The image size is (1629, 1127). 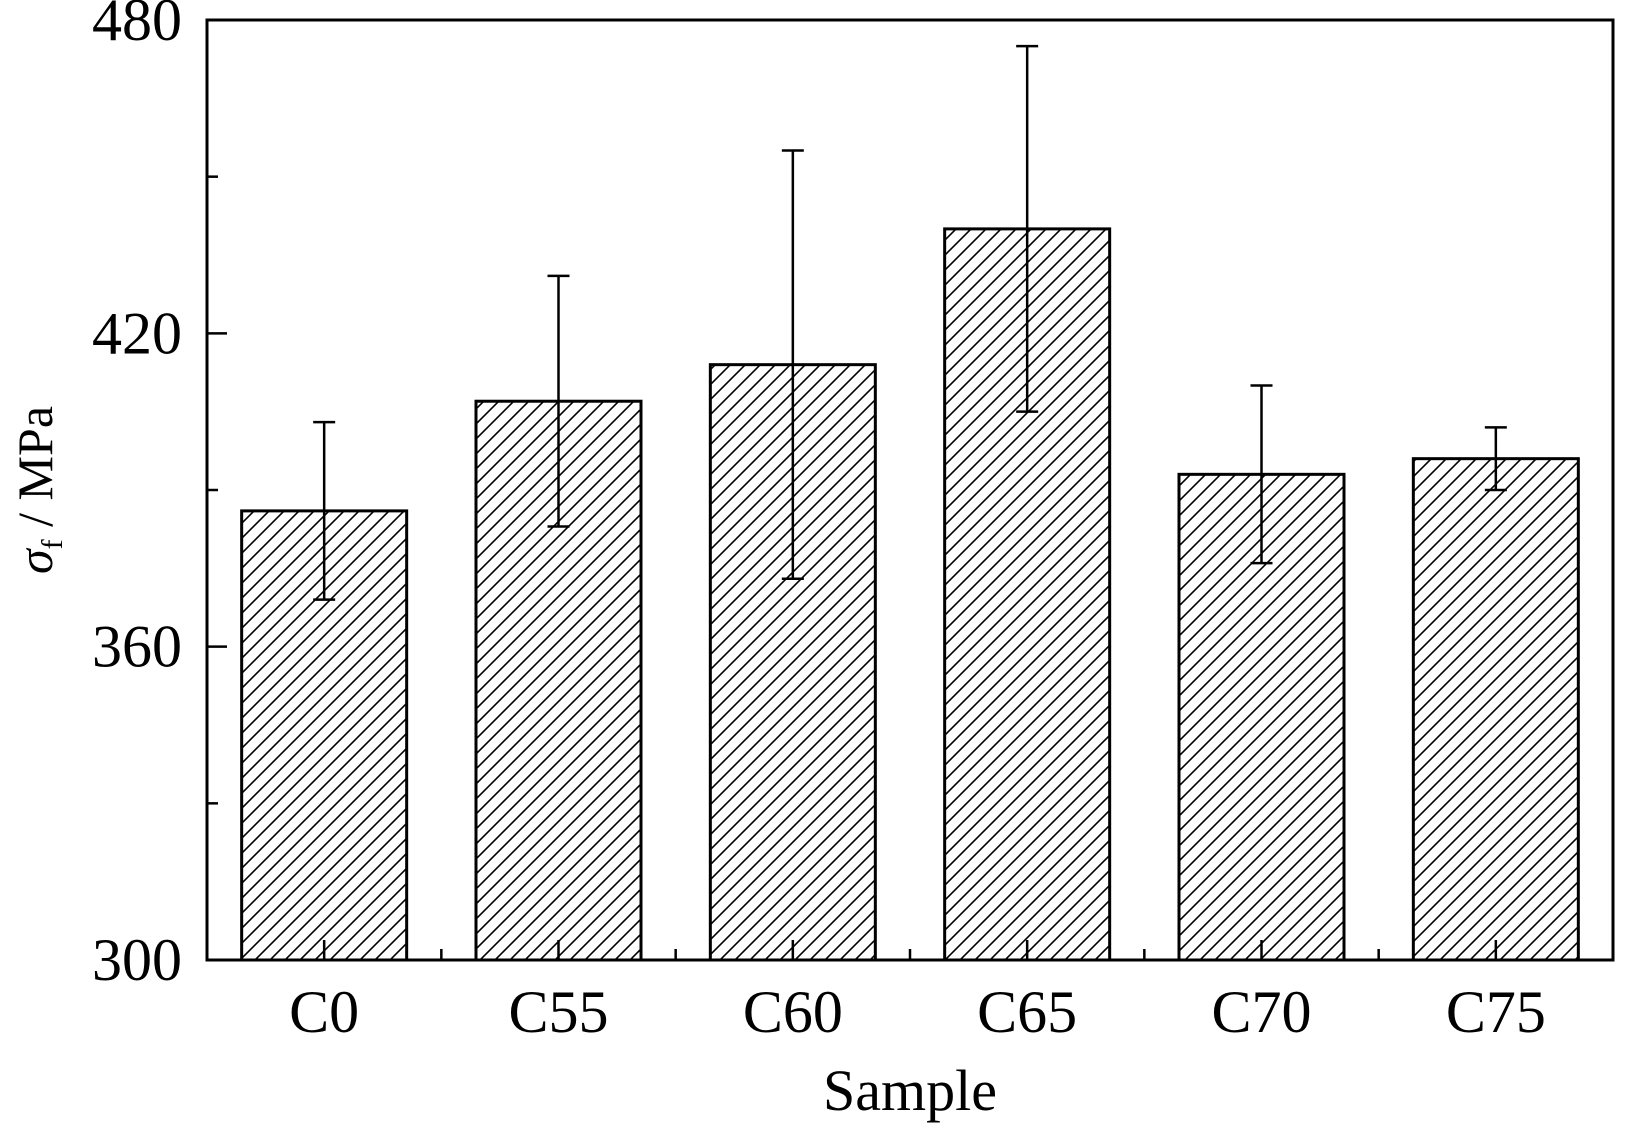 I want to click on error-bar-c60, so click(x=792, y=365).